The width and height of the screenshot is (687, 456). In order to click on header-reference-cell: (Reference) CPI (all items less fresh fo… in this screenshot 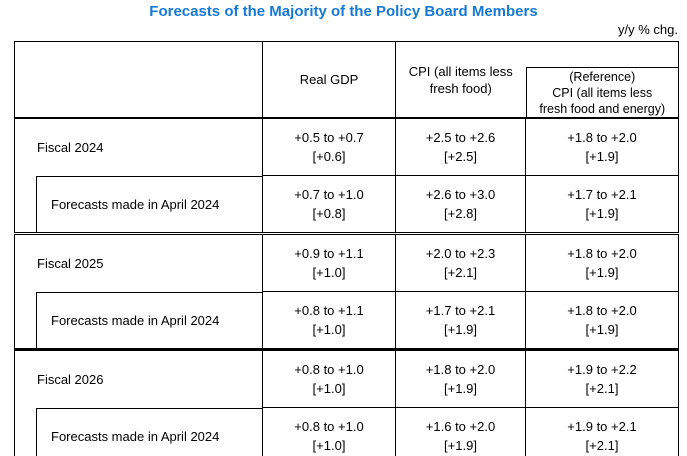, I will do `click(602, 80)`.